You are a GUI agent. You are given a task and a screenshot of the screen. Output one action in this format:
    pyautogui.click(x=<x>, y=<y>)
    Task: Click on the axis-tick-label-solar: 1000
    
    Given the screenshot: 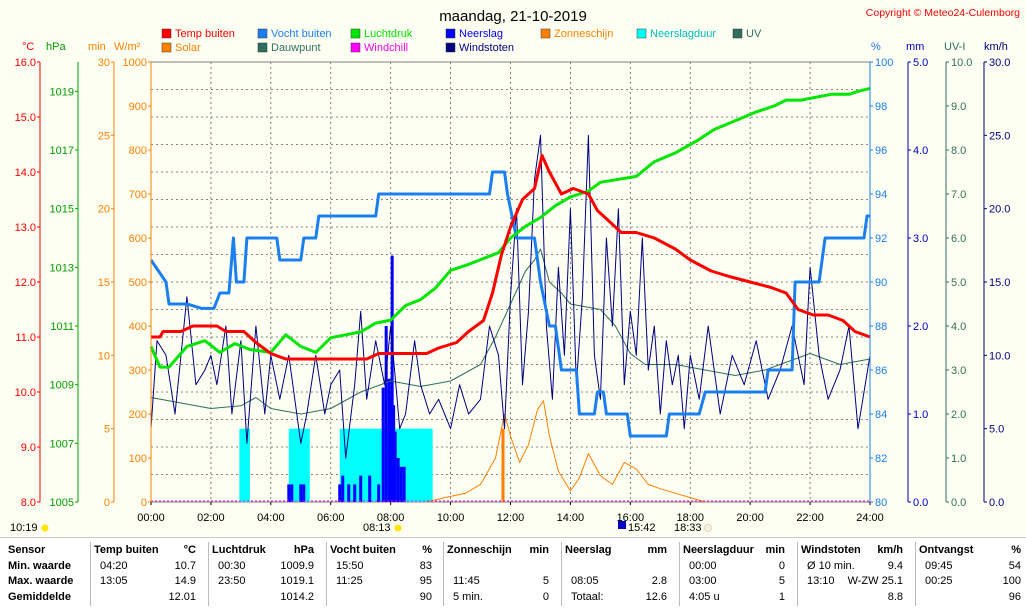 What is the action you would take?
    pyautogui.click(x=135, y=63)
    